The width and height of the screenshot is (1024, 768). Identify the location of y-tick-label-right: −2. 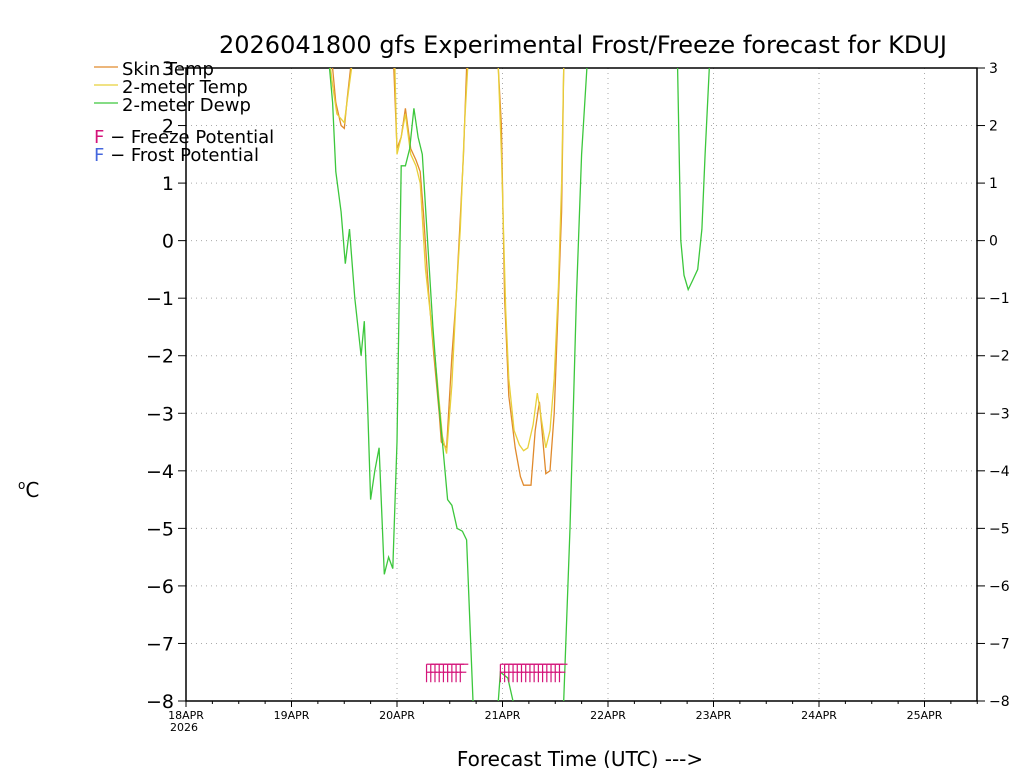
(999, 357).